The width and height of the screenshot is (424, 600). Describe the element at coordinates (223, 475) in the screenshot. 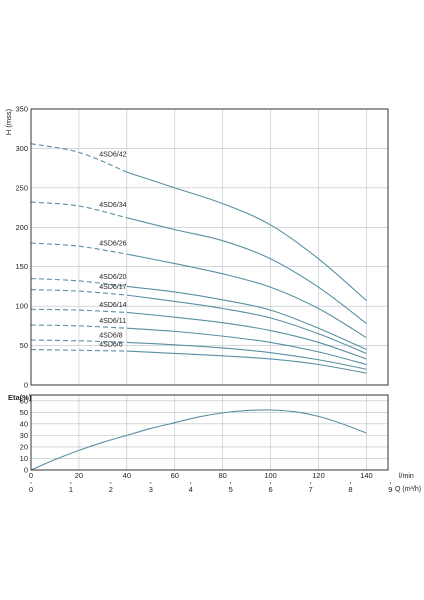

I see `flow-lmin-tick-label: 80` at that location.